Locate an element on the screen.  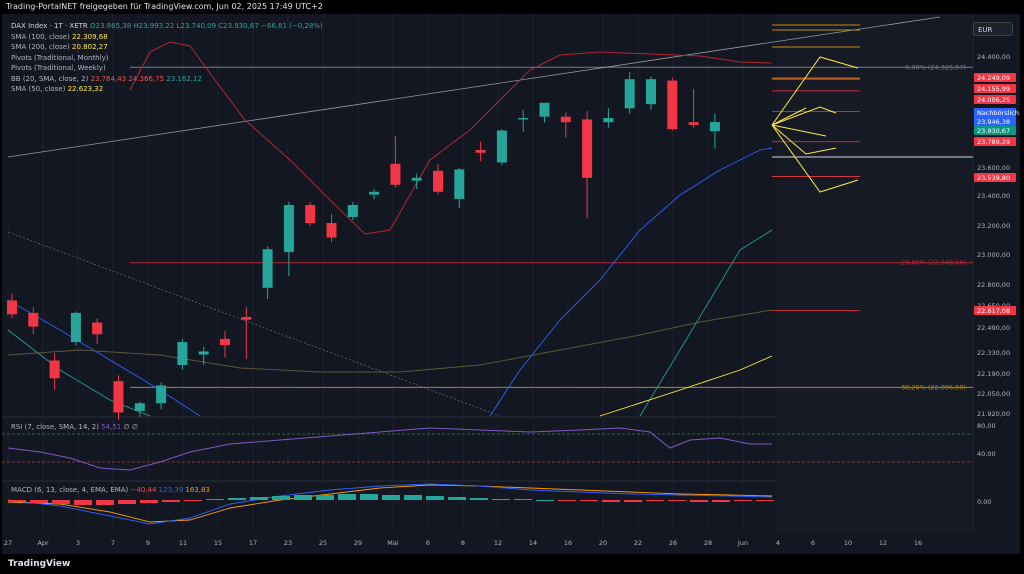
macd-signal is located at coordinates (390, 503).